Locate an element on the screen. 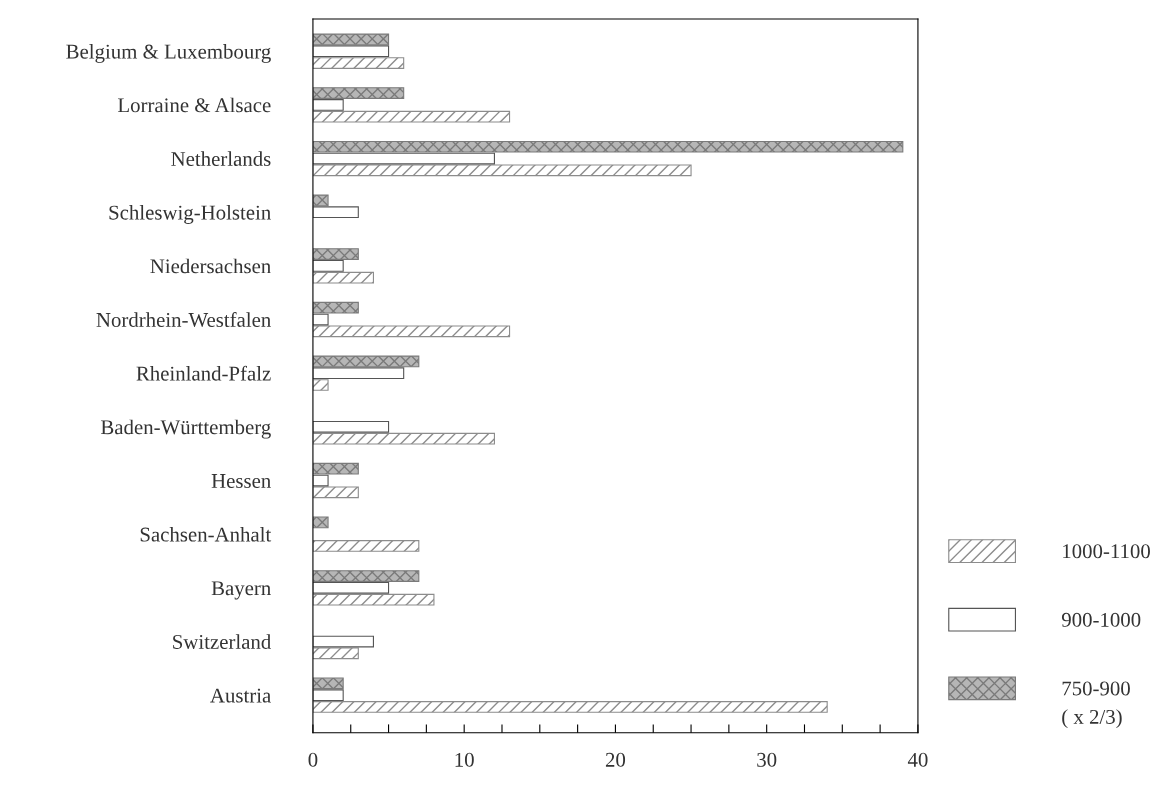  x-tick-label: 0 is located at coordinates (313, 759).